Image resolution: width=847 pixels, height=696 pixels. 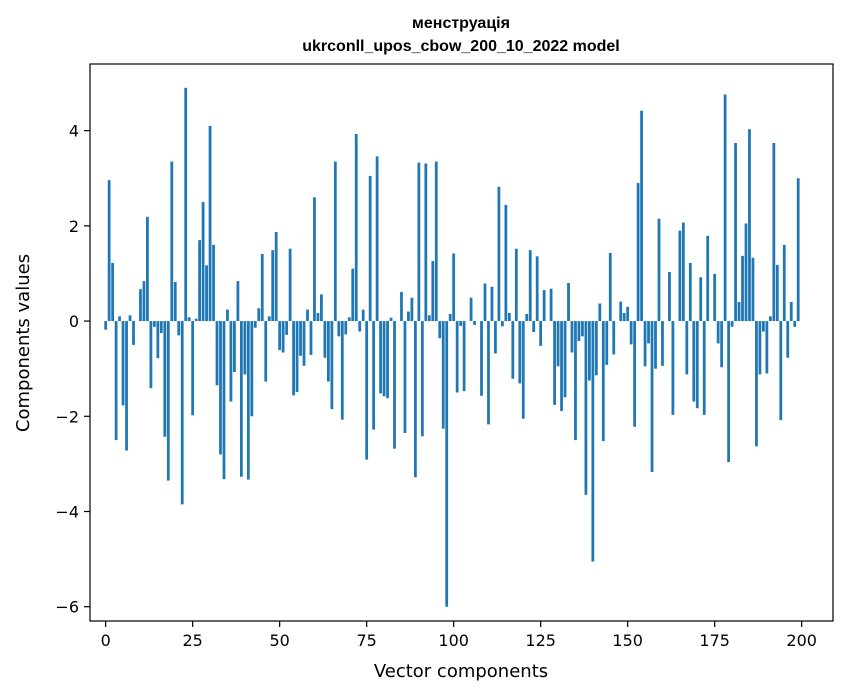 I want to click on y-axis-label: Components values, so click(x=23, y=343).